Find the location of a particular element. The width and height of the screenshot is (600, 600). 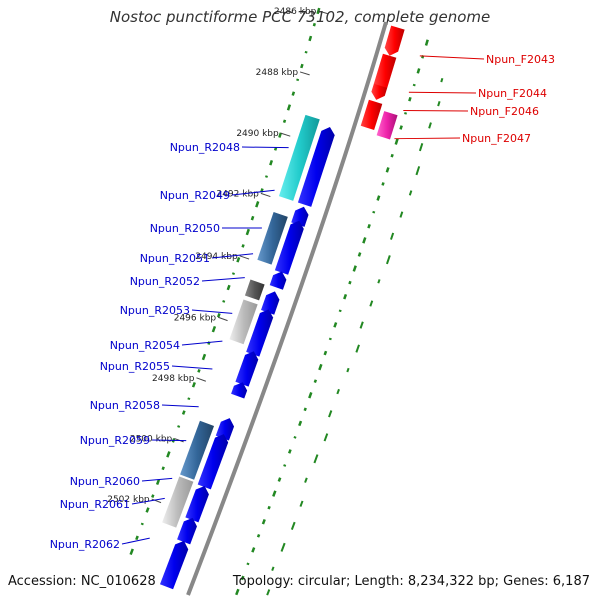

tick-label: 2494 kbp is located at coordinates (216, 257).